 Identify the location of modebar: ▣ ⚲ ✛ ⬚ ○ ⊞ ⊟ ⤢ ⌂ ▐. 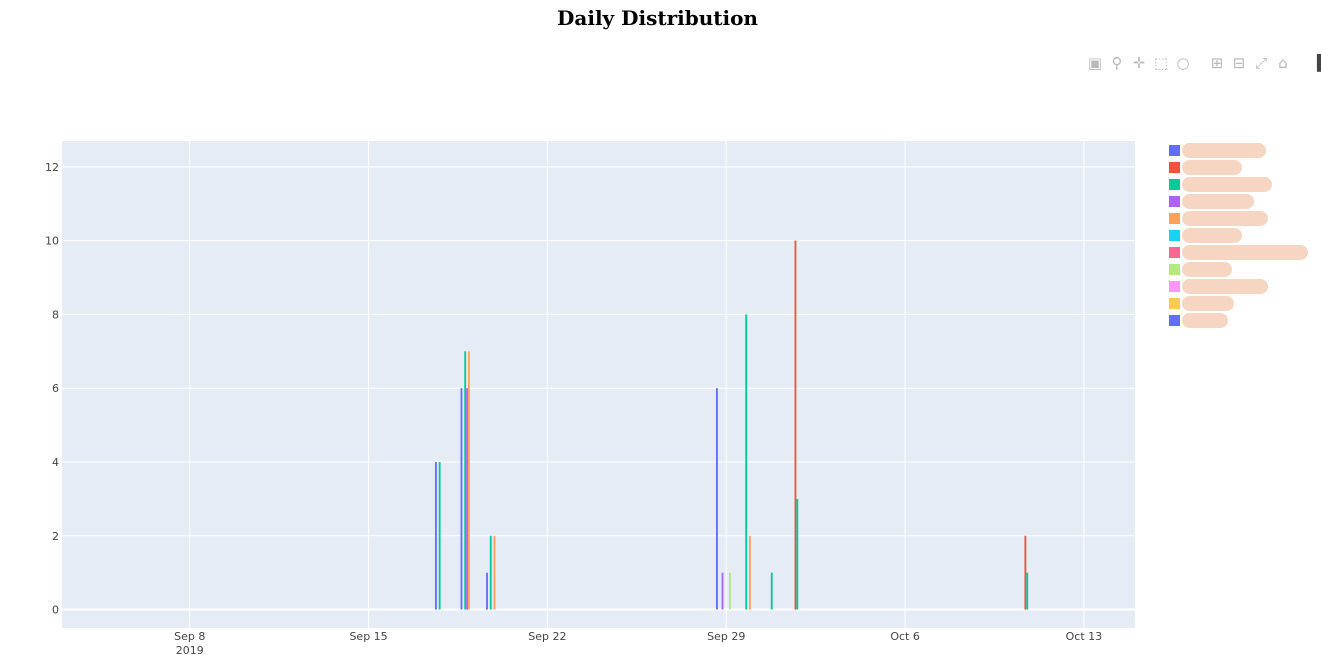
(1203, 63).